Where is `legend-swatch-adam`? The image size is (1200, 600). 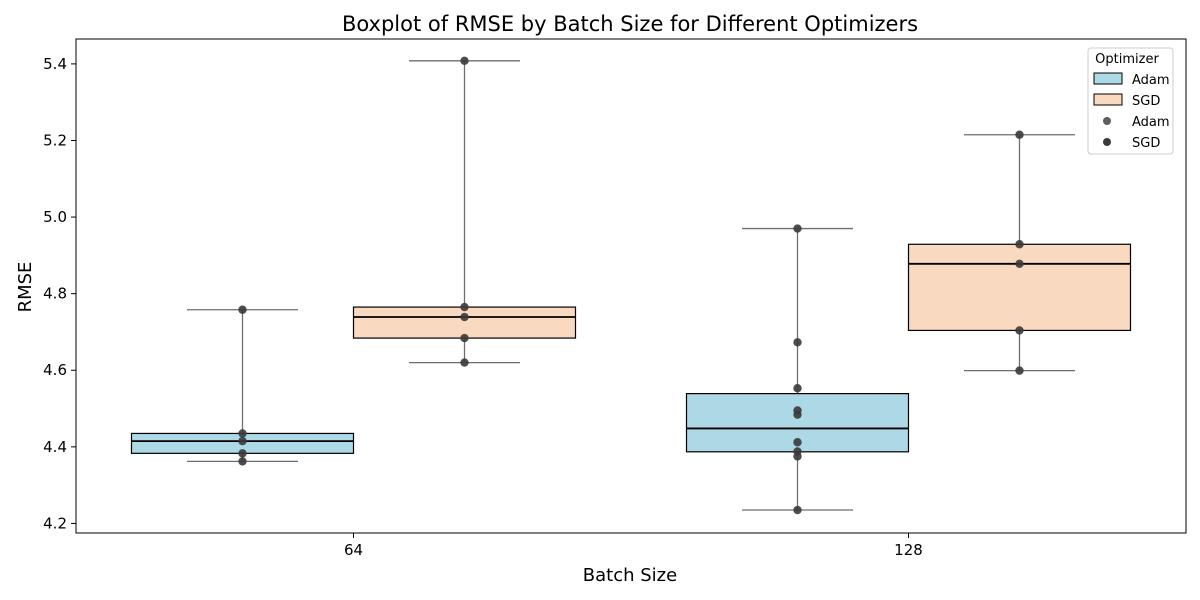
legend-swatch-adam is located at coordinates (1108, 78).